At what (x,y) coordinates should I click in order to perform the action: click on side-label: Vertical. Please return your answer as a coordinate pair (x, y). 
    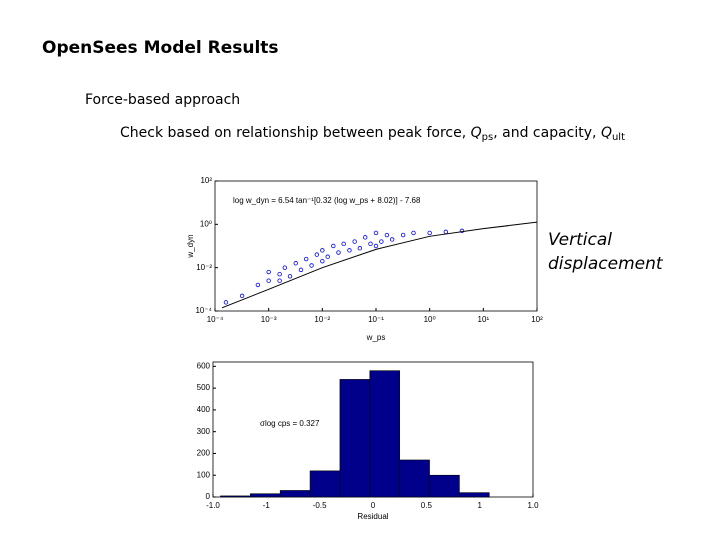
    Looking at the image, I should click on (580, 240).